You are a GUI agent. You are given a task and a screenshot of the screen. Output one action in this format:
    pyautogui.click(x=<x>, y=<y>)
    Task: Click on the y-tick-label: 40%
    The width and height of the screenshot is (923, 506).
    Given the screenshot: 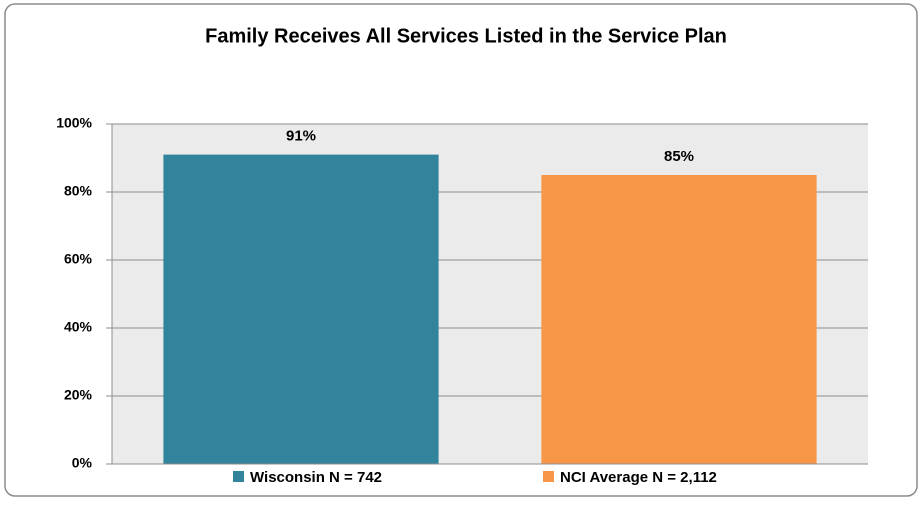 What is the action you would take?
    pyautogui.click(x=78, y=327)
    